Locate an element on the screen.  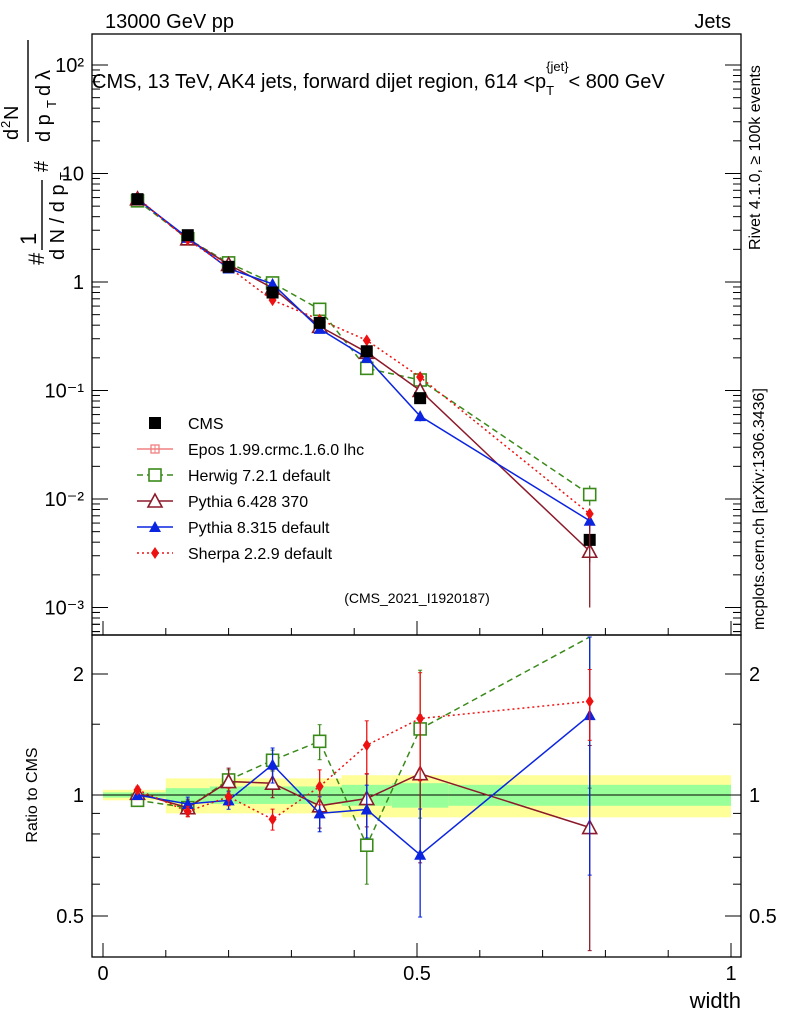
x-tick-label: 0 is located at coordinates (102, 974).